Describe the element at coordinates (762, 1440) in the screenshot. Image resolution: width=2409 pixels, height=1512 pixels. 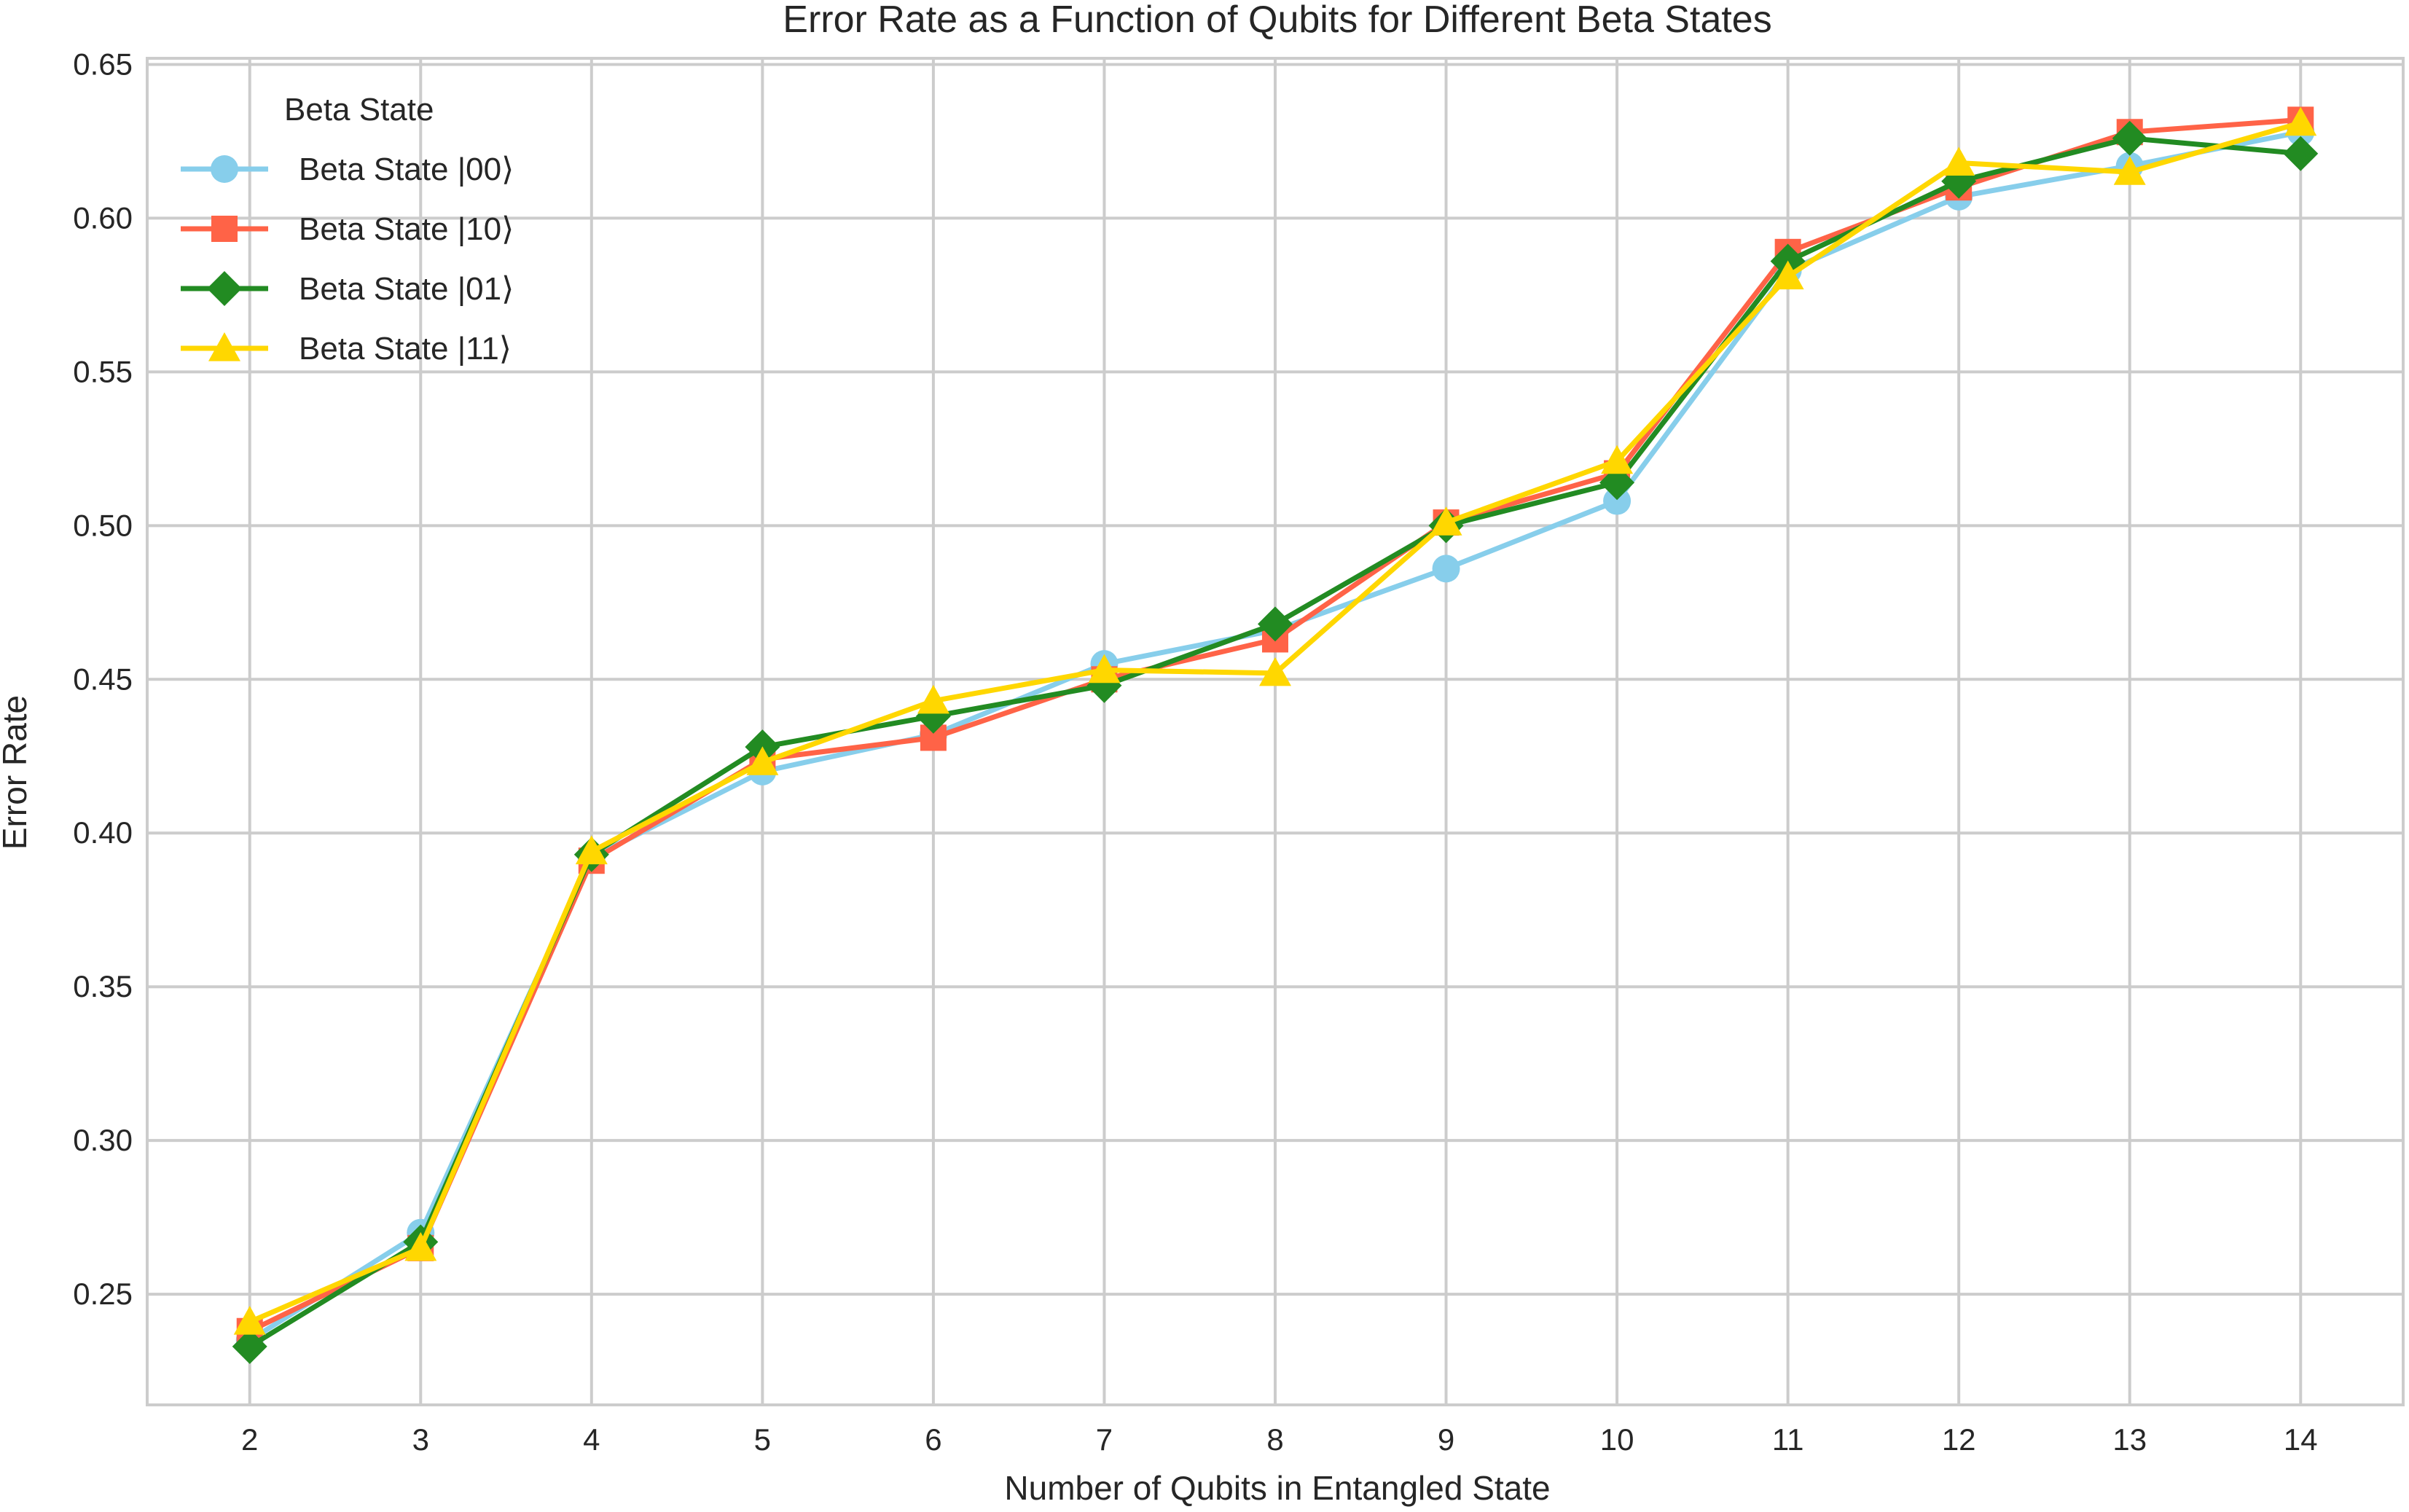
I see `x-tick-label: 5` at that location.